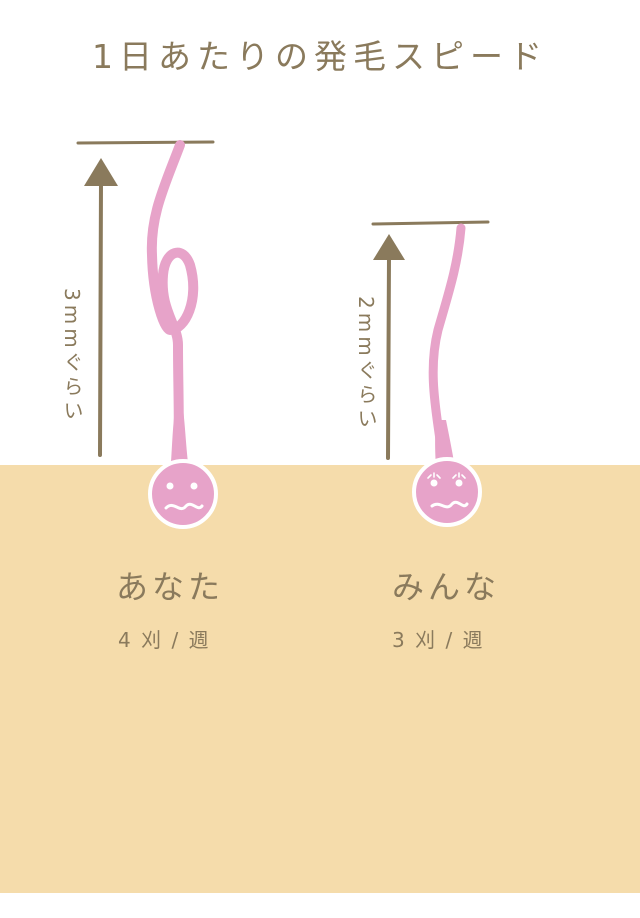 This screenshot has width=640, height=918. What do you see at coordinates (438, 638) in the screenshot?
I see `everyone-frequency: 3 刈 / 週` at bounding box center [438, 638].